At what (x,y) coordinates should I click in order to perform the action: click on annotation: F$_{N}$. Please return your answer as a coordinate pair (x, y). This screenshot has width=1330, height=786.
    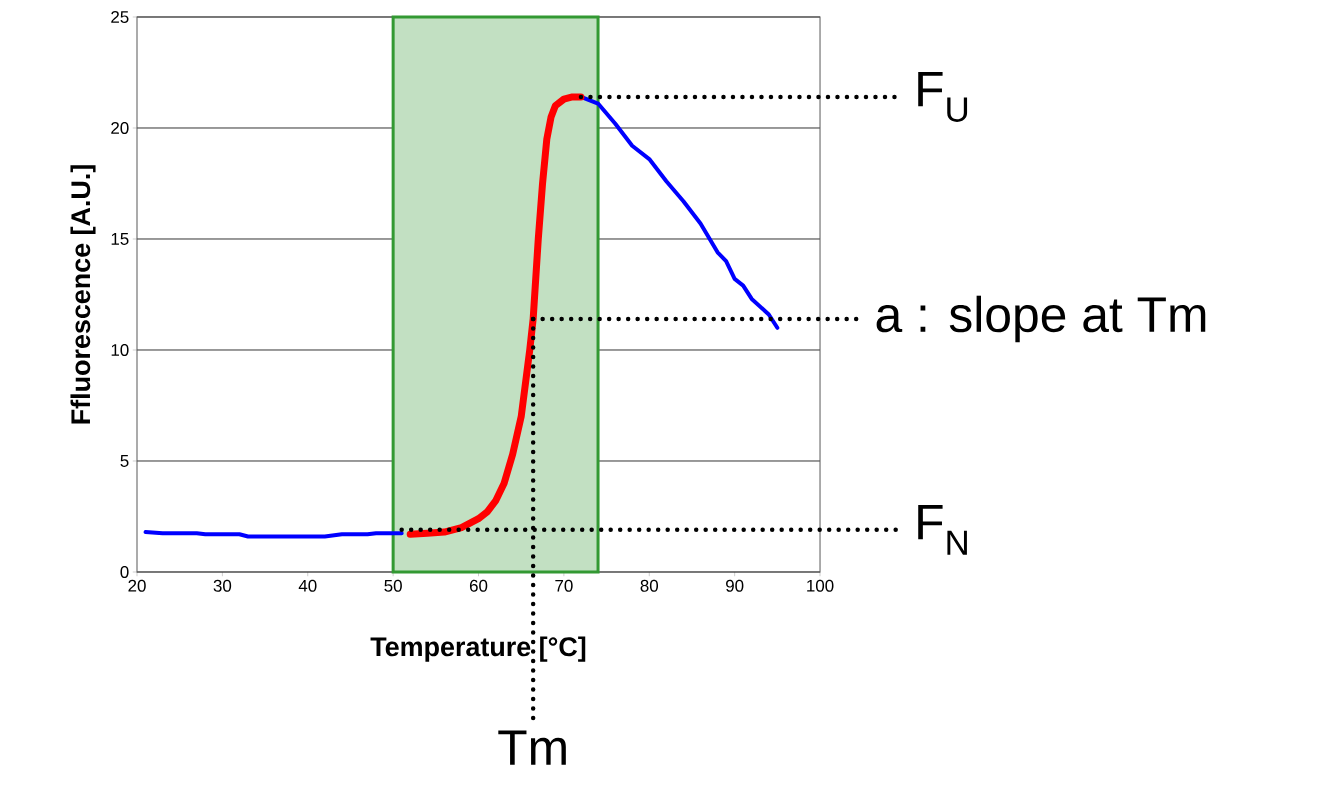
    Looking at the image, I should click on (942, 529).